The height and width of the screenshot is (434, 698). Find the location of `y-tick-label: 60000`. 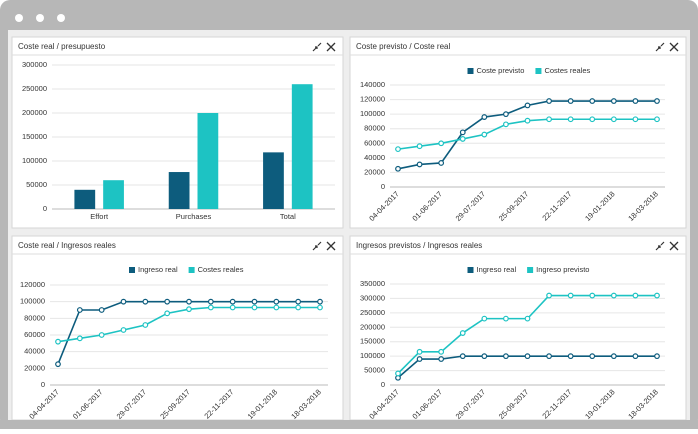

y-tick-label: 60000 is located at coordinates (34, 334).